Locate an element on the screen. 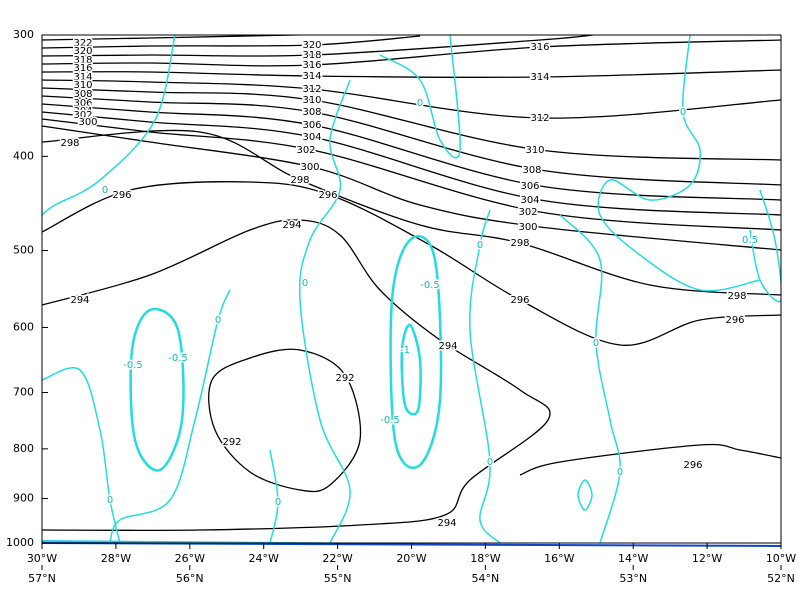  x-tick-label: 14°W is located at coordinates (633, 558).